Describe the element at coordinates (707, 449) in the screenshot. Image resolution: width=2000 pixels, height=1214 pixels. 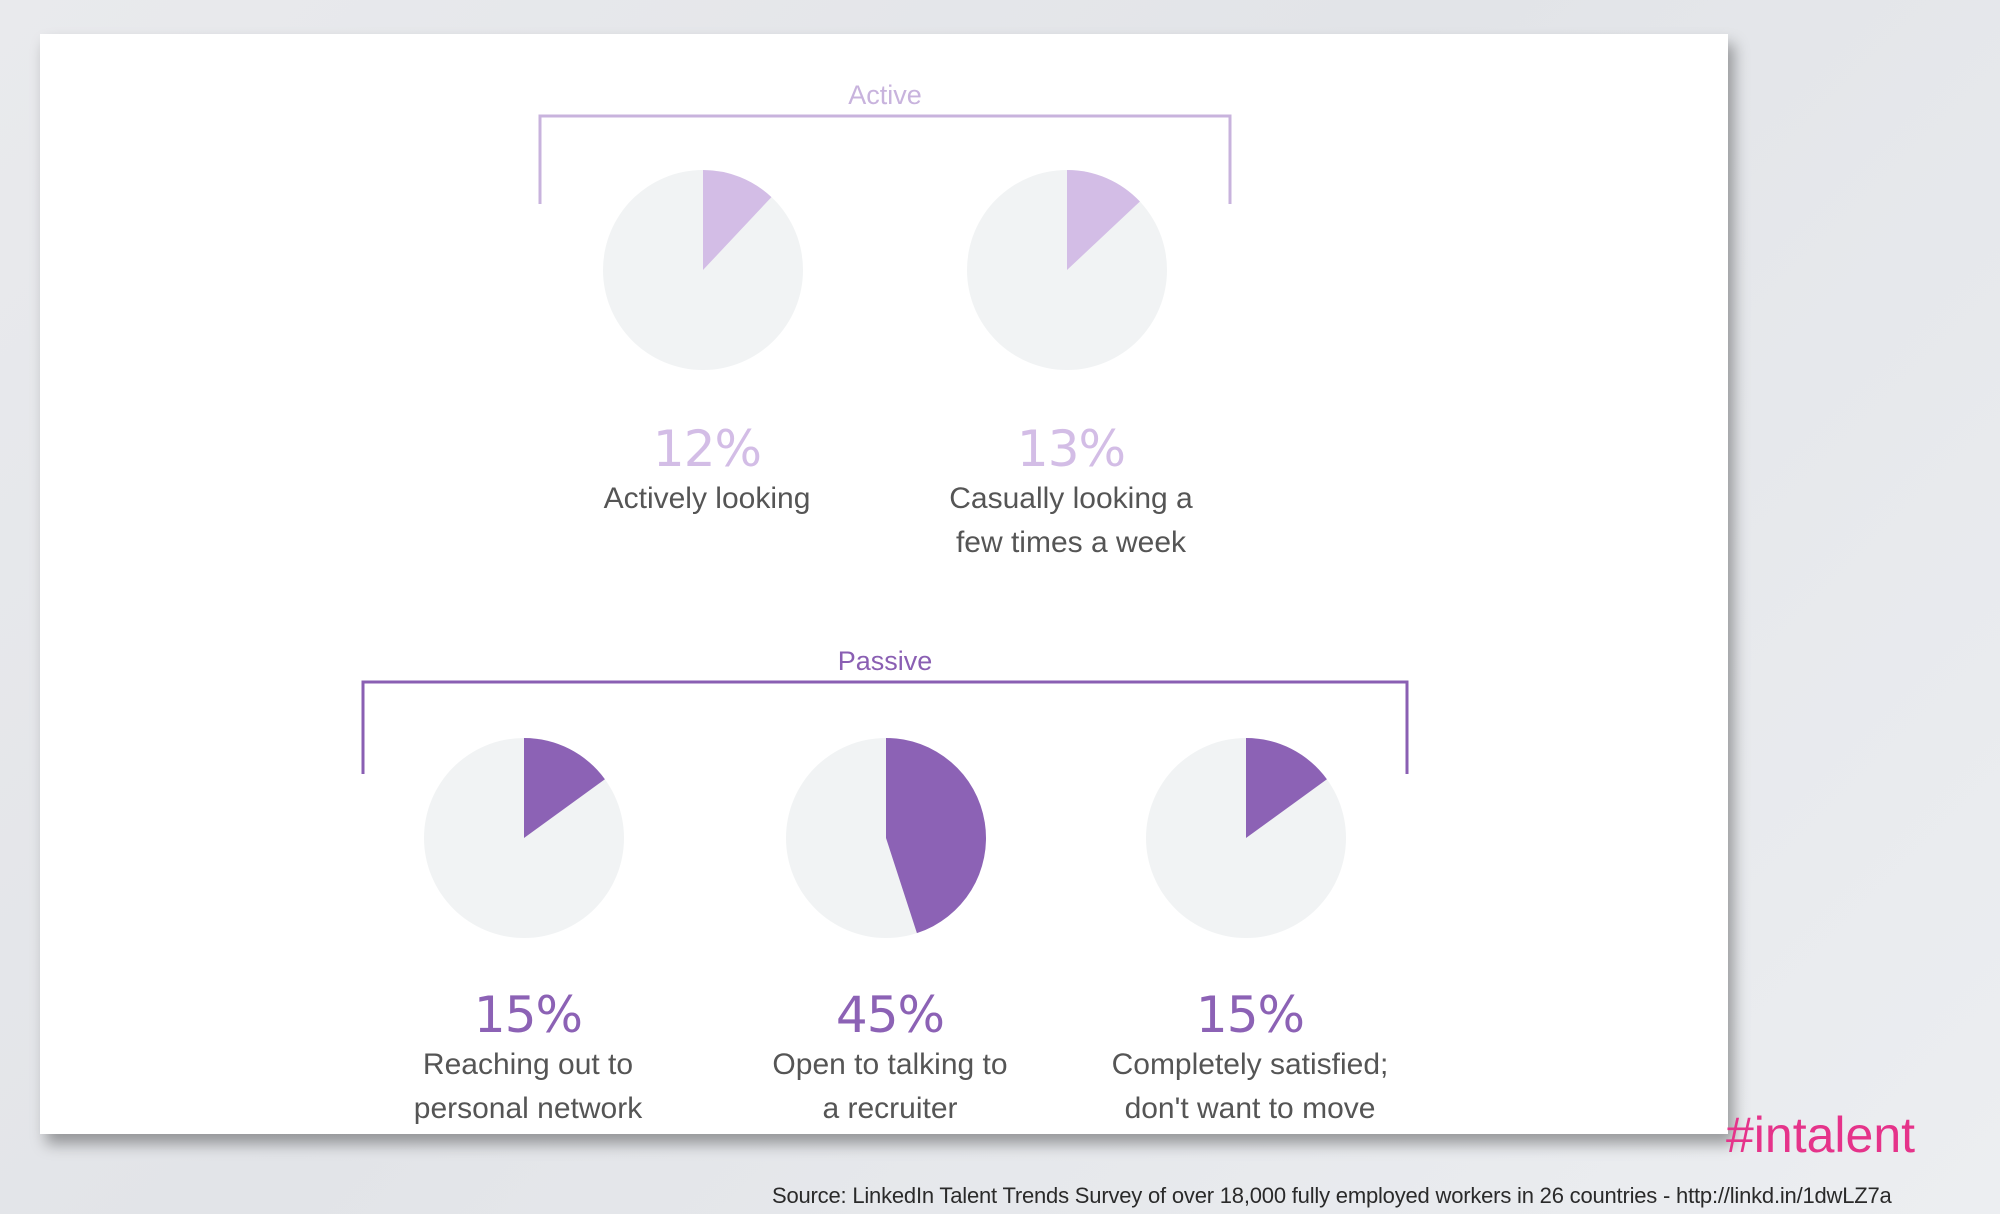
I see `active-pie-1-value-label: 12%` at that location.